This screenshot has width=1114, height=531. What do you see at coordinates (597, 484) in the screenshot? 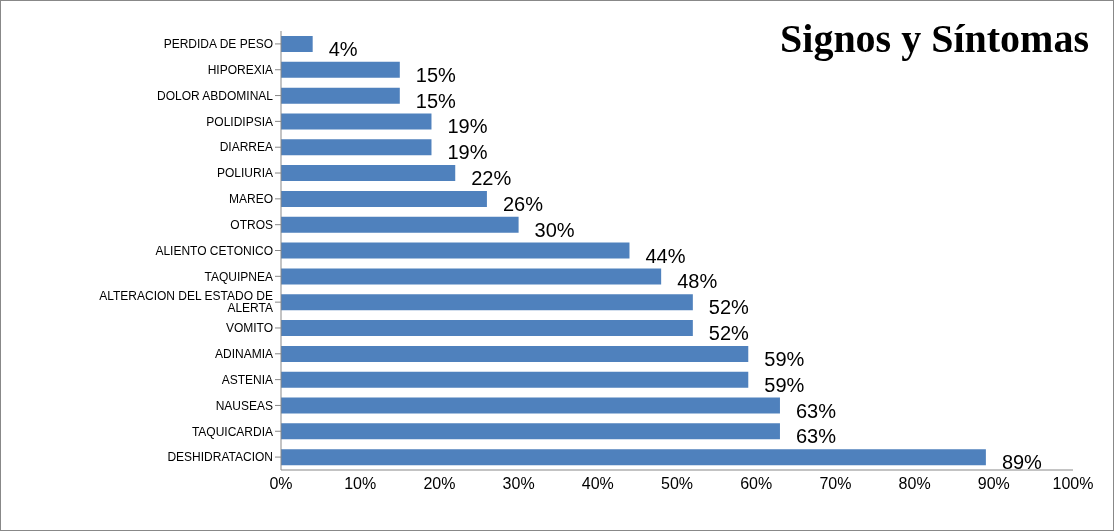
I see `x-tick-label: 40%` at bounding box center [597, 484].